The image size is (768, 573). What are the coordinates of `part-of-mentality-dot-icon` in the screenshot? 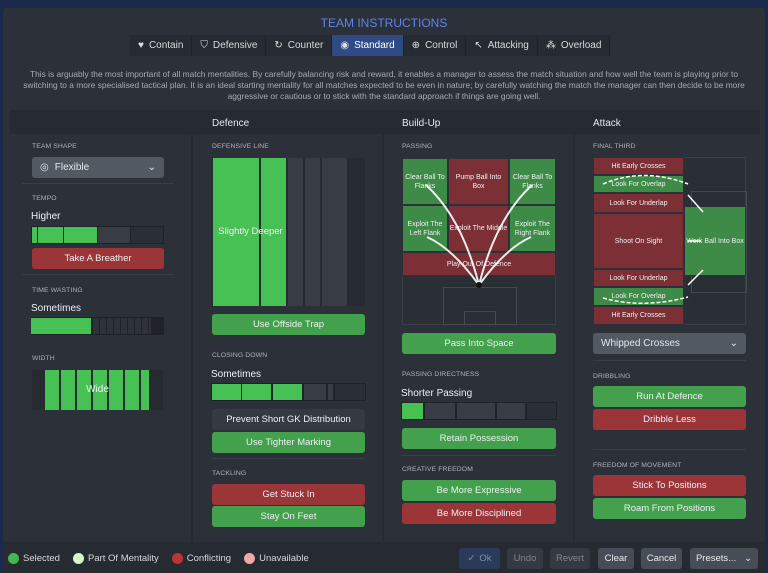 It's located at (78, 558).